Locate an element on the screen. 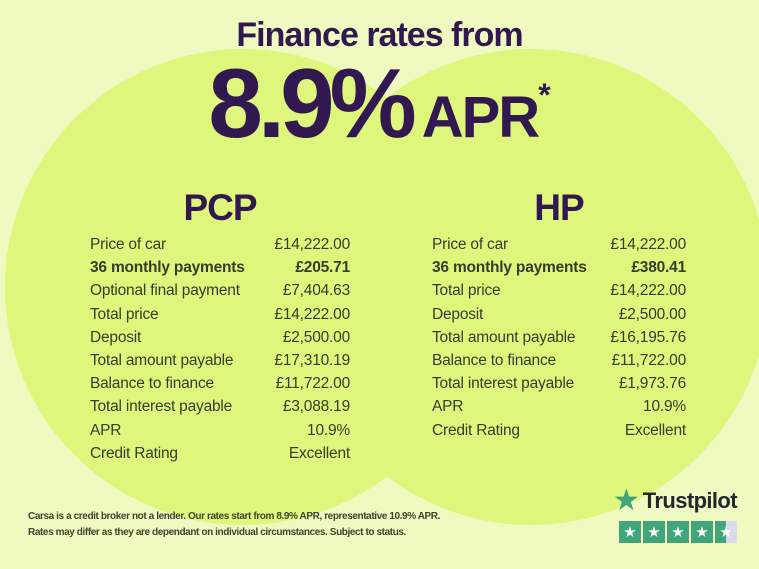 This screenshot has height=569, width=759. table-row: Total amount payable £17,310.19 is located at coordinates (220, 363).